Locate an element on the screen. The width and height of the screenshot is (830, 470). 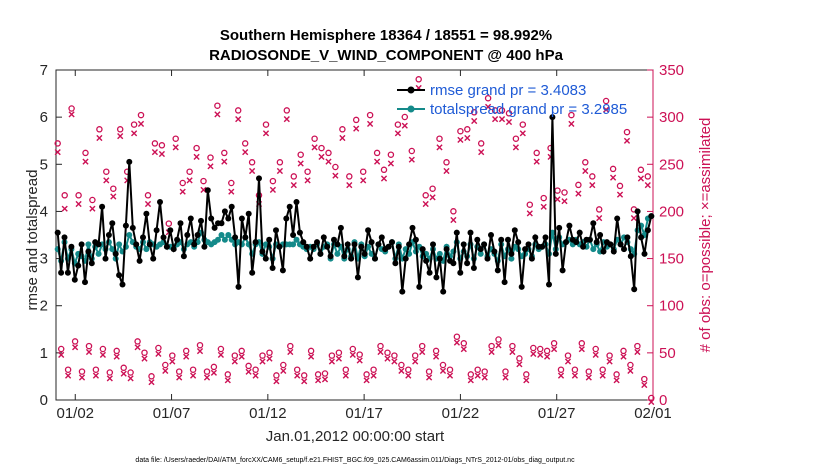
legend-spread-marker is located at coordinates (411, 109).